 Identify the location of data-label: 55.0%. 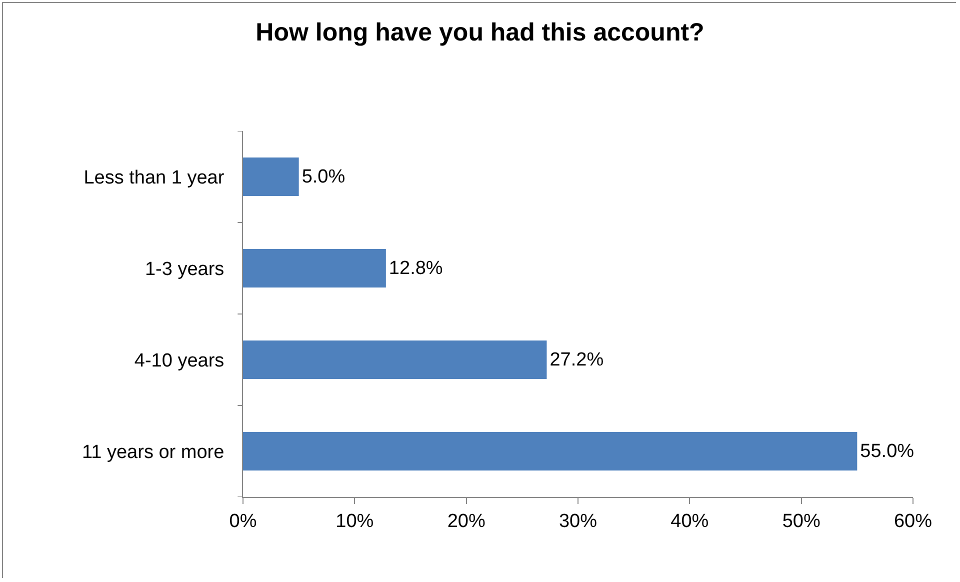
(887, 451).